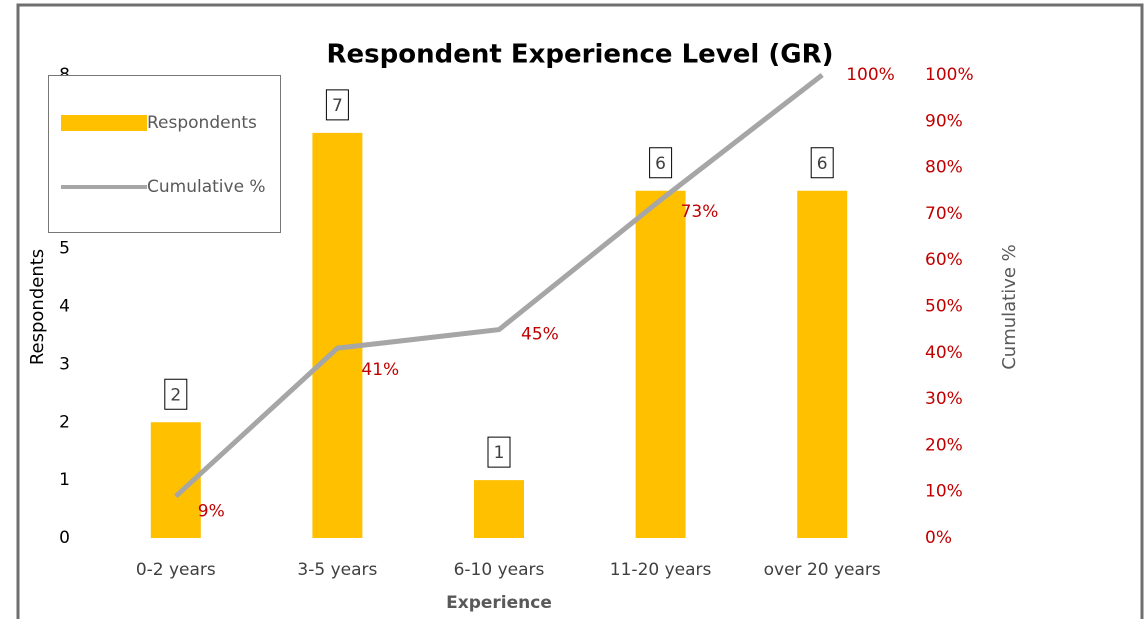  What do you see at coordinates (944, 492) in the screenshot?
I see `y2-tick-label: 10%` at bounding box center [944, 492].